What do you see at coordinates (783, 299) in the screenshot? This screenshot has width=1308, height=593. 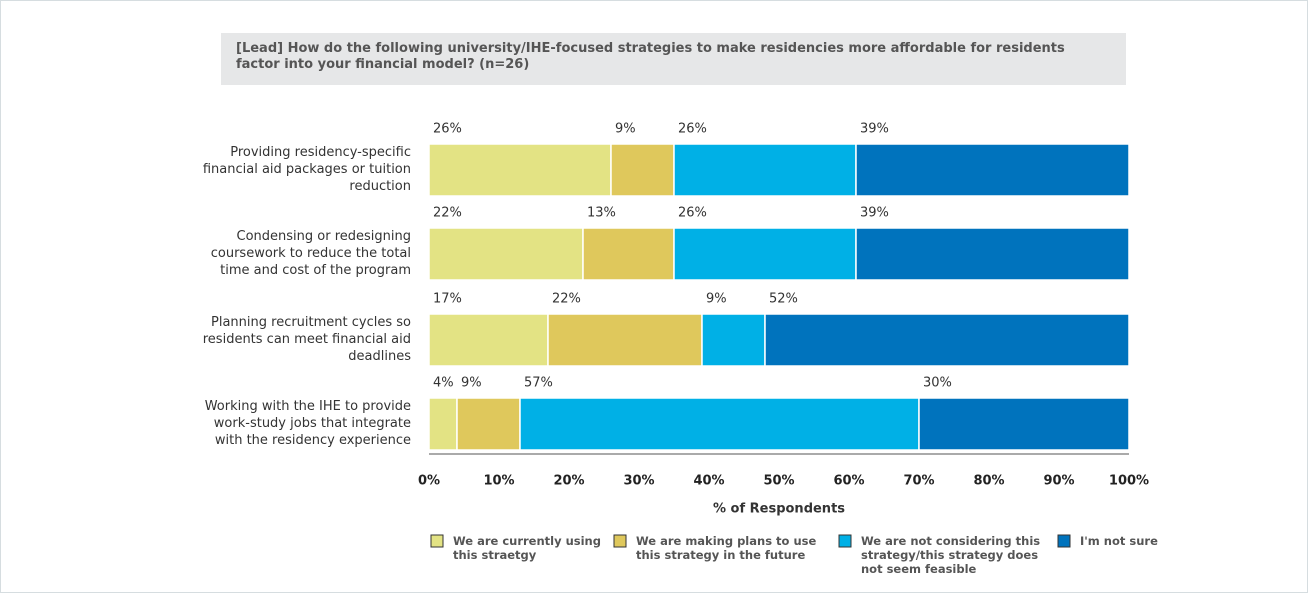 I see `value-label: 52%` at bounding box center [783, 299].